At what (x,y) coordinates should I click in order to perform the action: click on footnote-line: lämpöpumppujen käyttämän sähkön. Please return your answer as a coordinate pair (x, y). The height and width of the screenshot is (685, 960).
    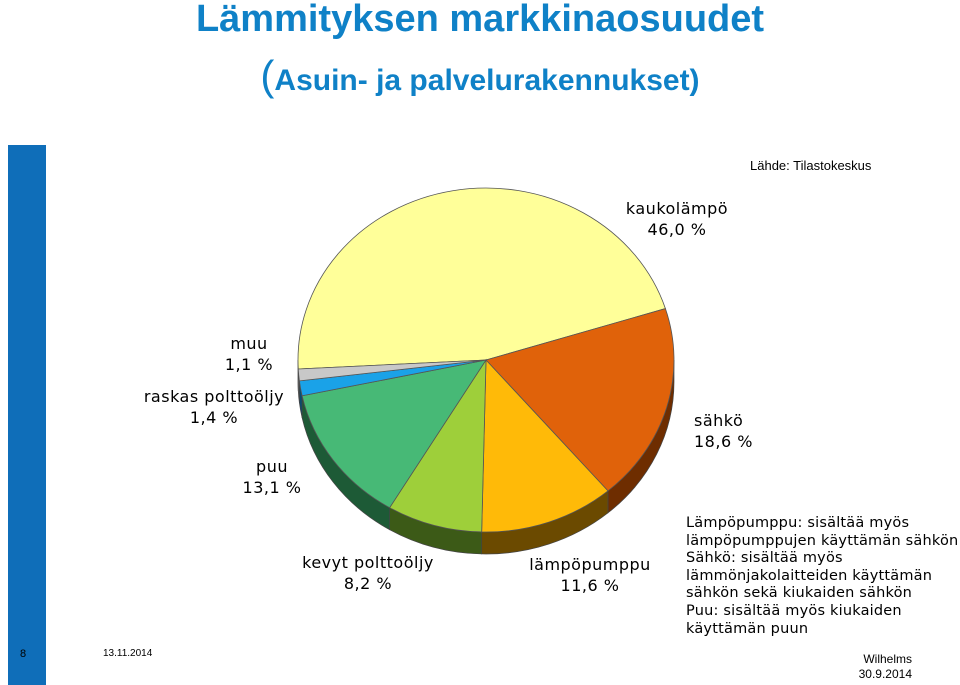
    Looking at the image, I should click on (822, 540).